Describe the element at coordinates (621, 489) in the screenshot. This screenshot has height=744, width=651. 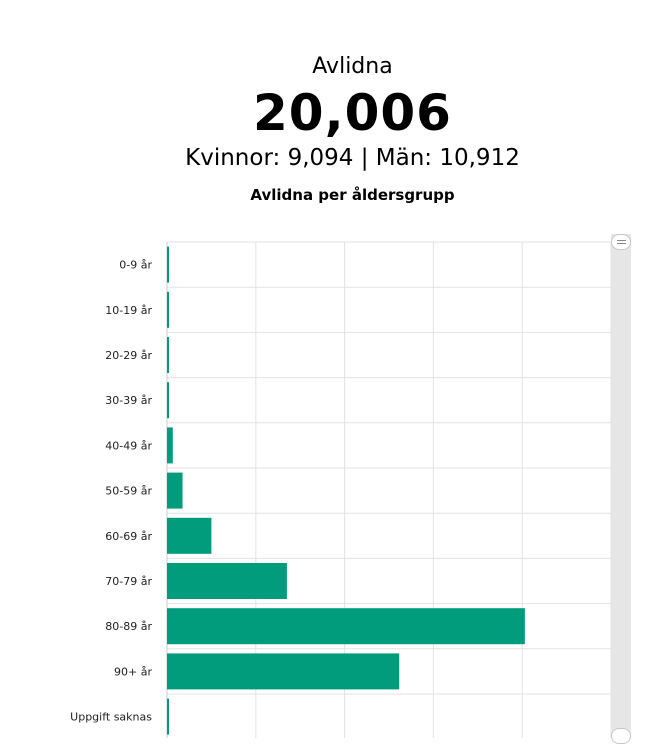
I see `chart-scrollbar` at that location.